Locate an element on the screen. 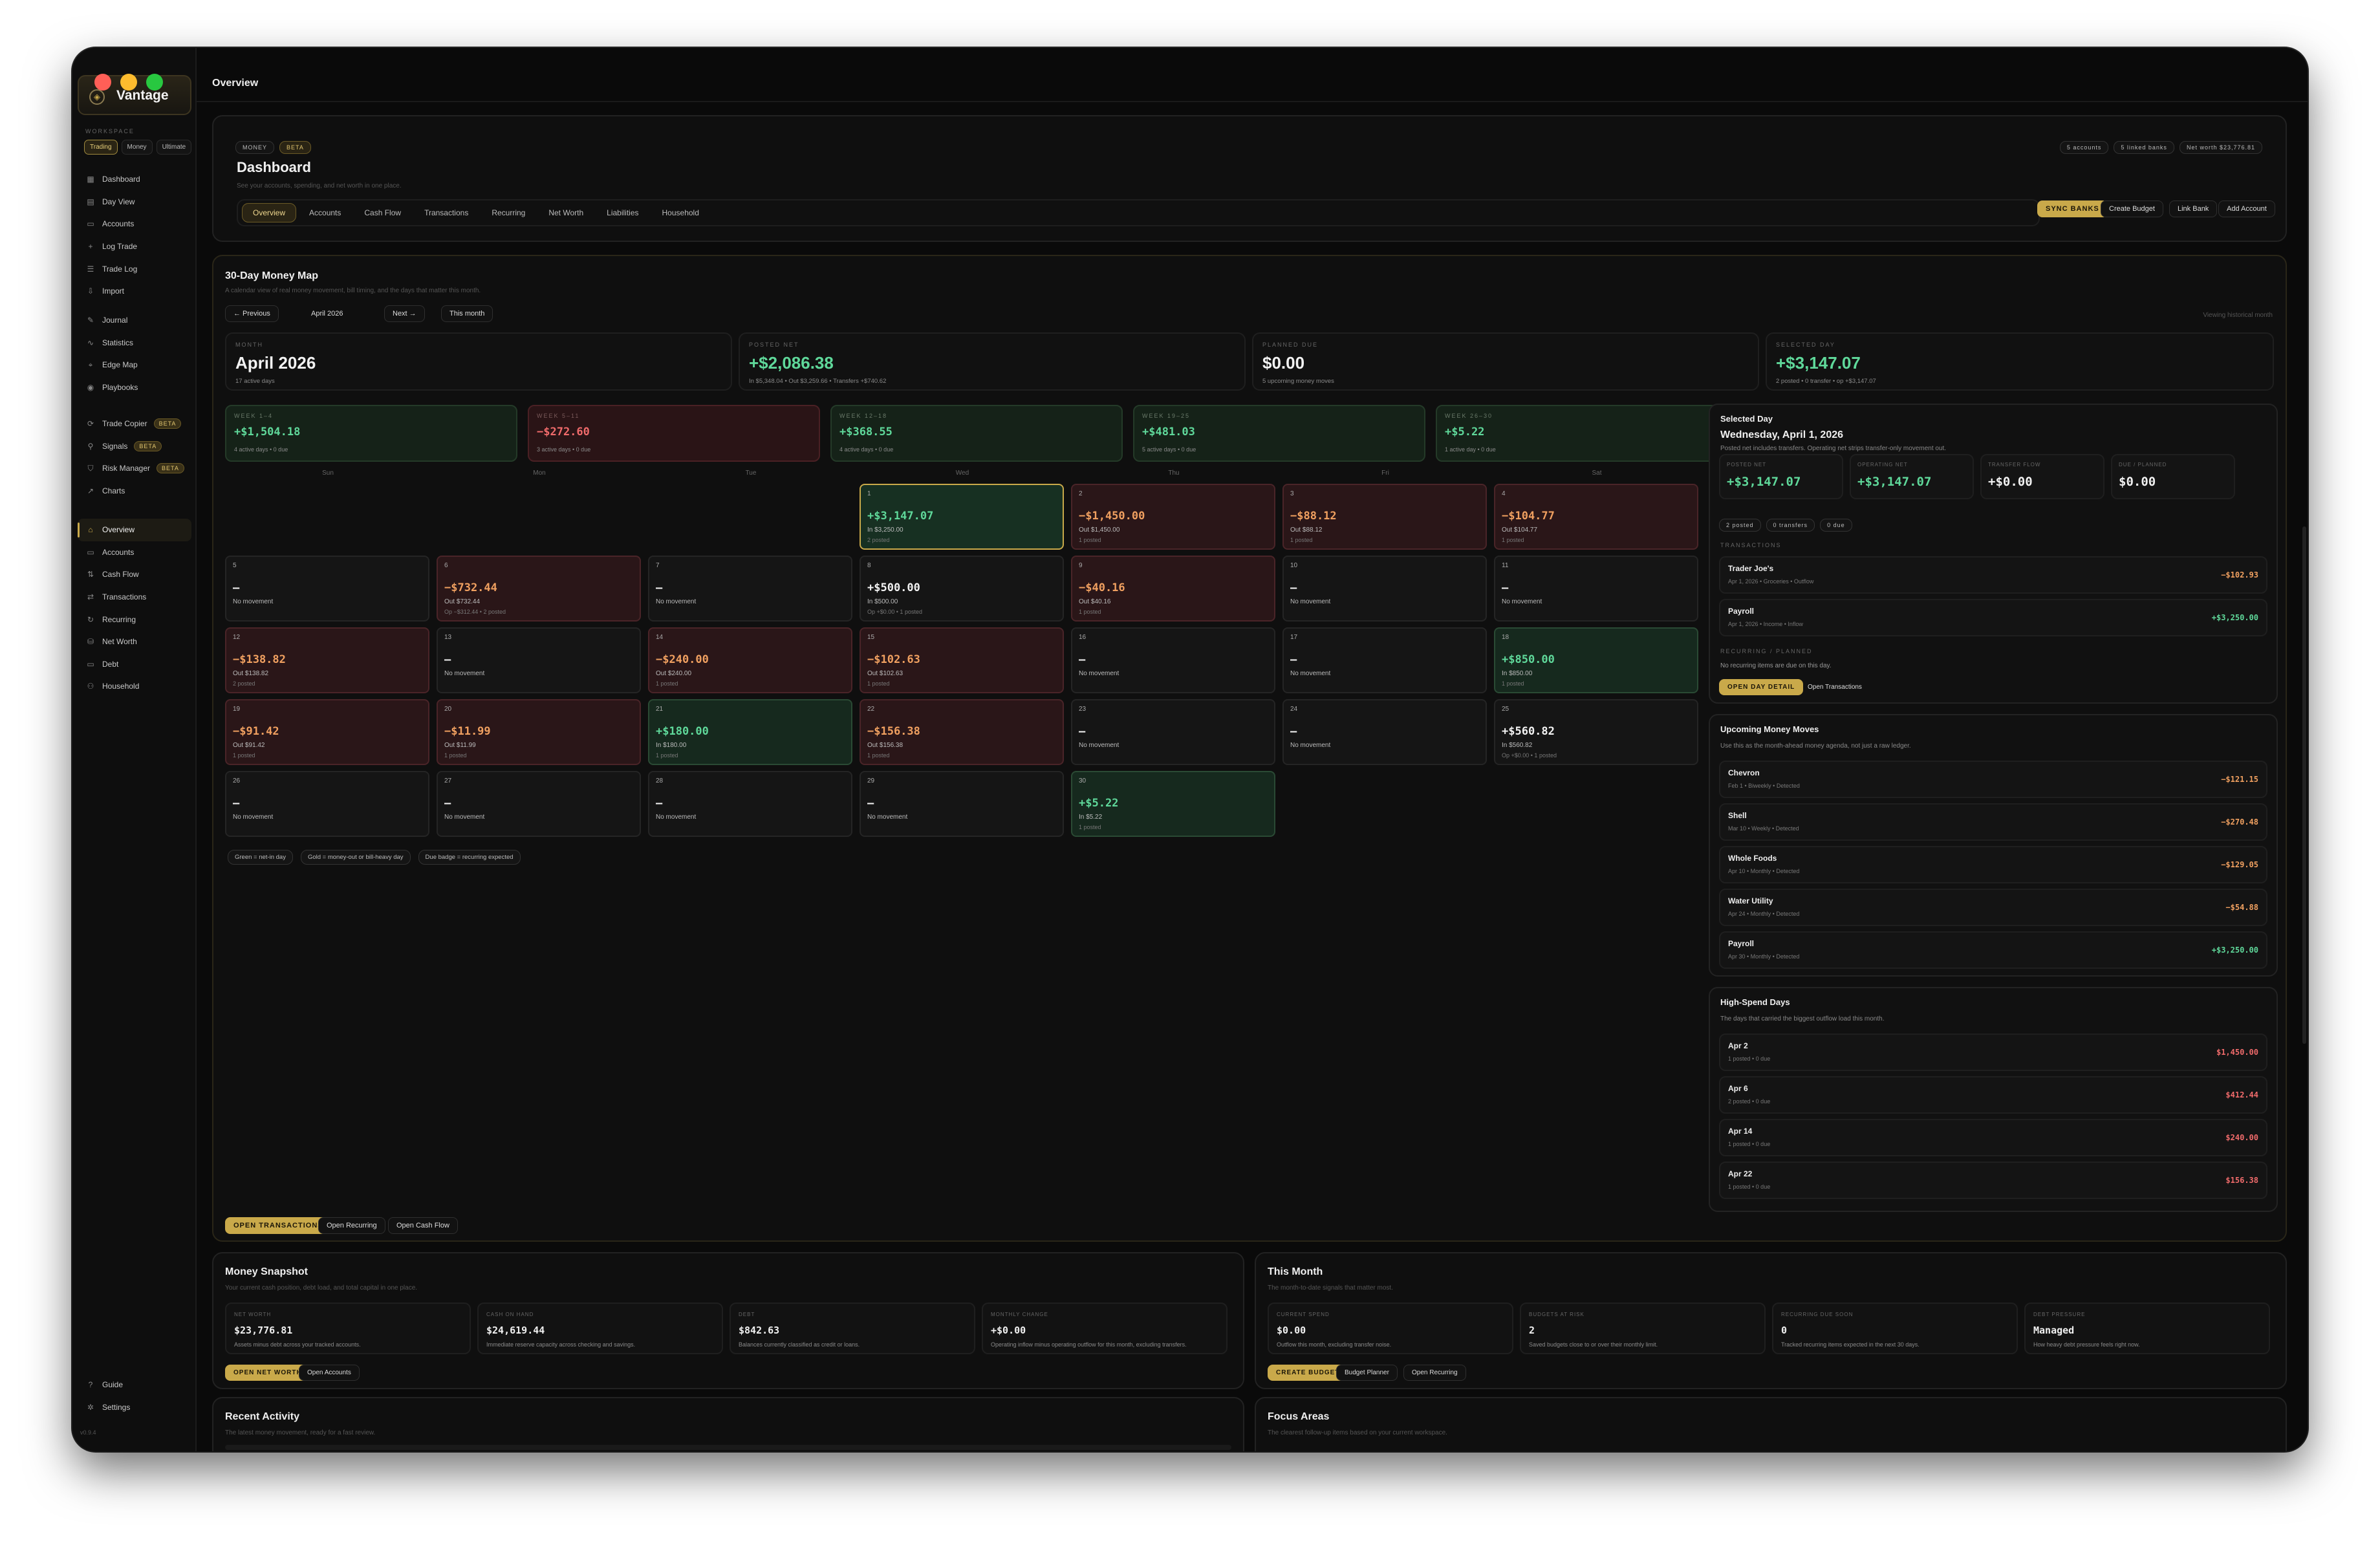 The width and height of the screenshot is (2380, 1547). calendar-day: 21 +$180.00 In $180.00 1 posted is located at coordinates (750, 732).